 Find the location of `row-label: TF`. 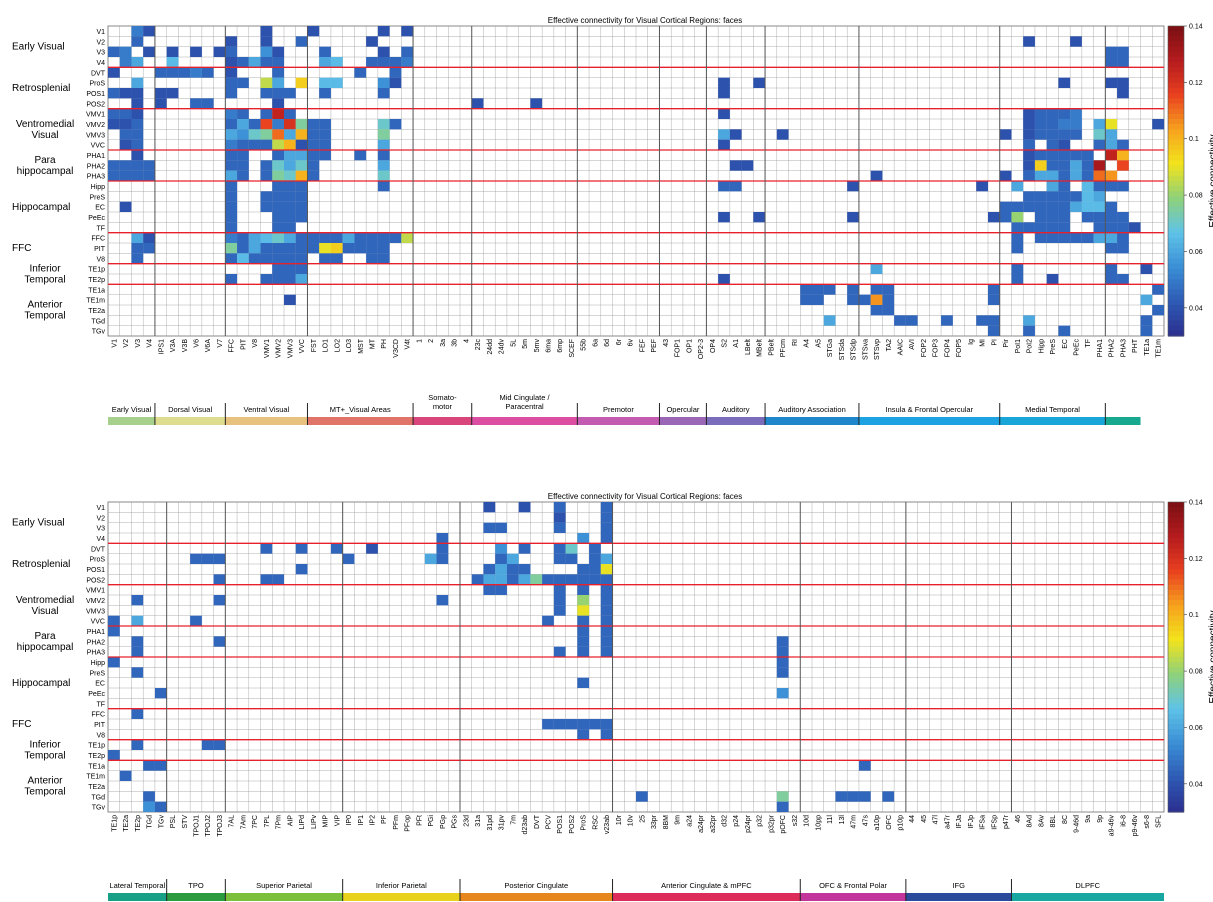

row-label: TF is located at coordinates (100, 704).